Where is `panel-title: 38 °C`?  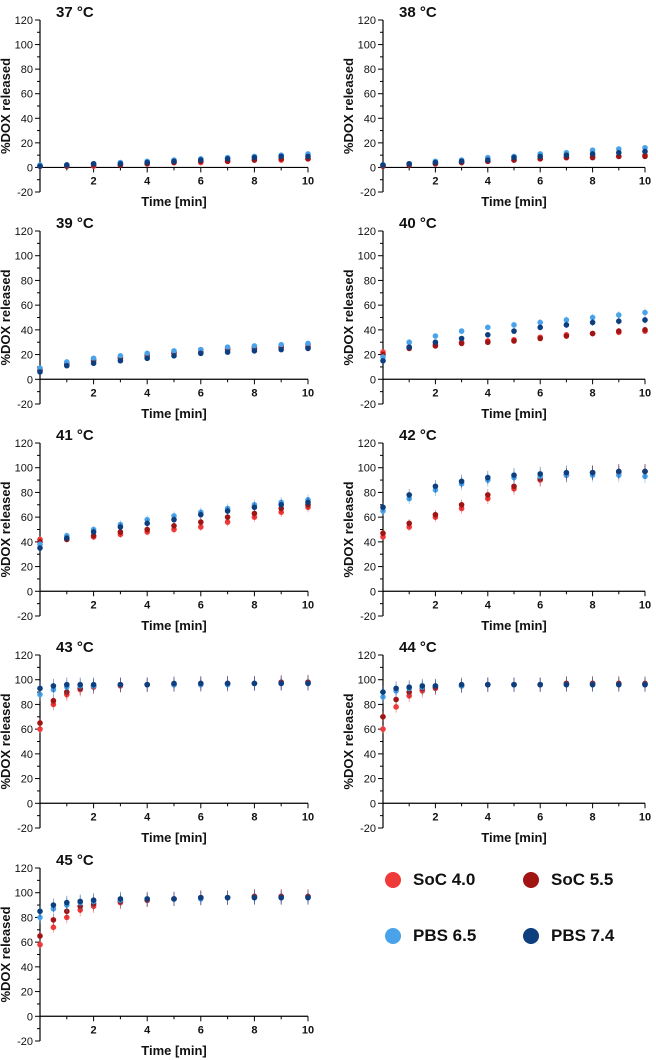
panel-title: 38 °C is located at coordinates (418, 12).